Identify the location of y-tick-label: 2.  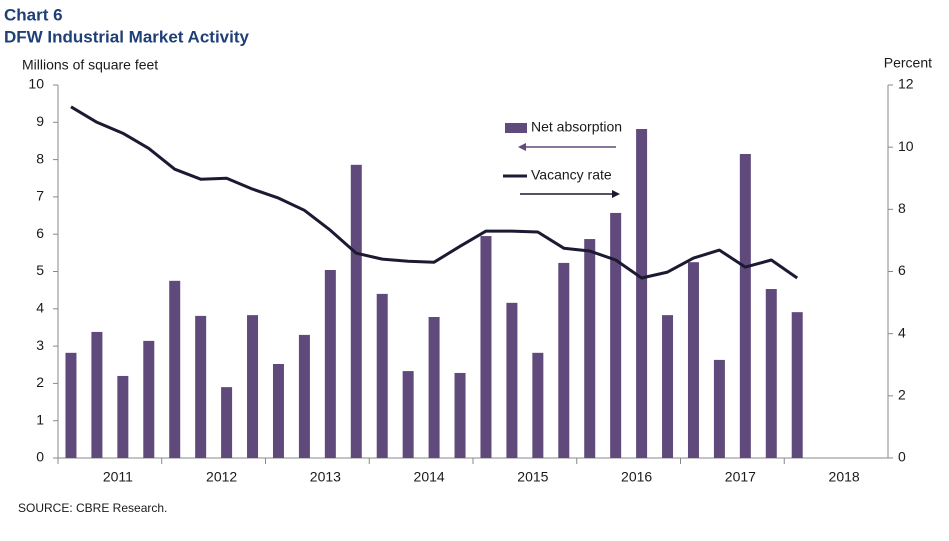
(40, 382).